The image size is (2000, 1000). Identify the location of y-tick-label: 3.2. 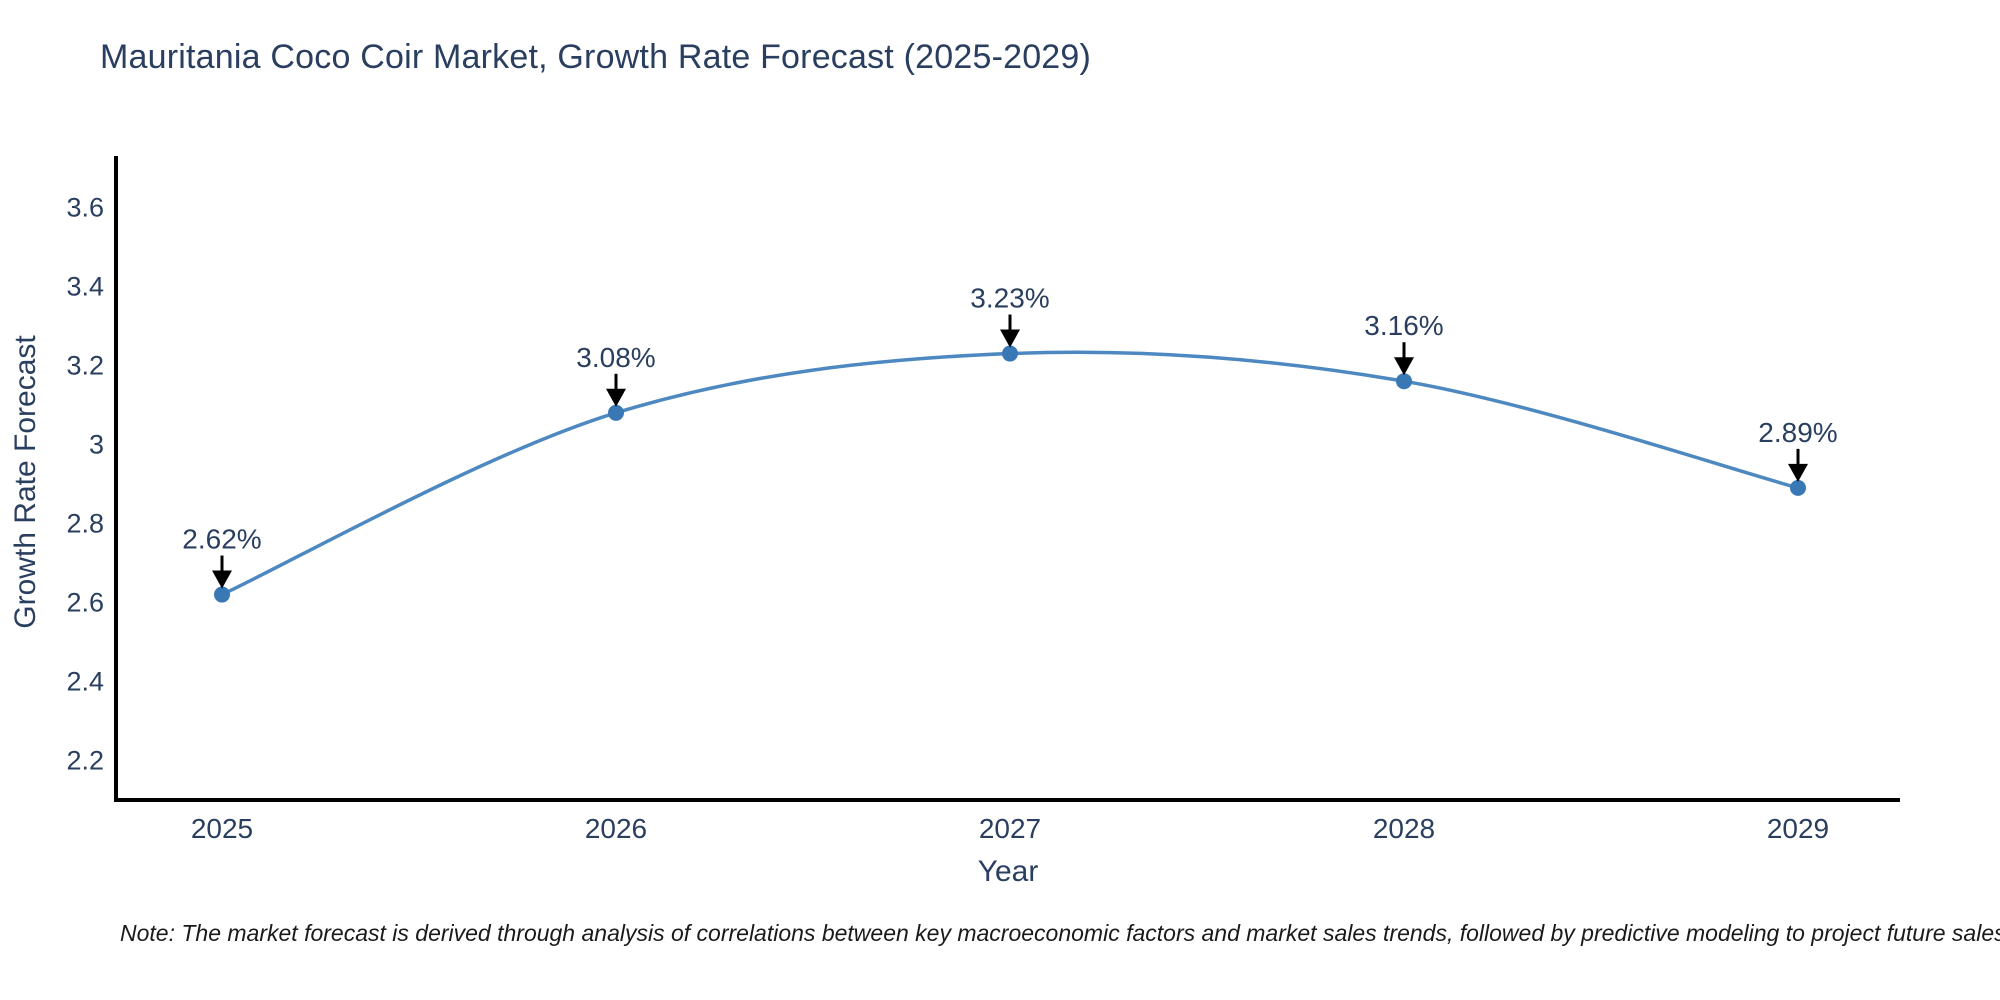
(85, 365).